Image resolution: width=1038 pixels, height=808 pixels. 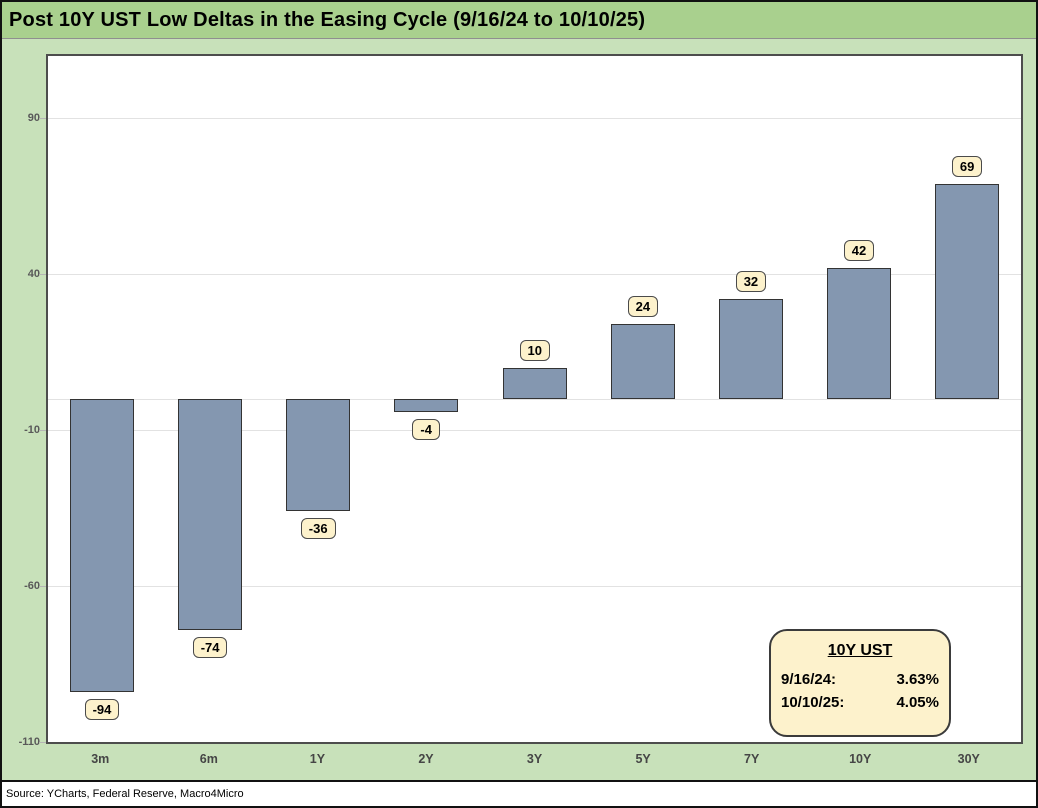 I want to click on data-label-7Y: 32, so click(x=751, y=282).